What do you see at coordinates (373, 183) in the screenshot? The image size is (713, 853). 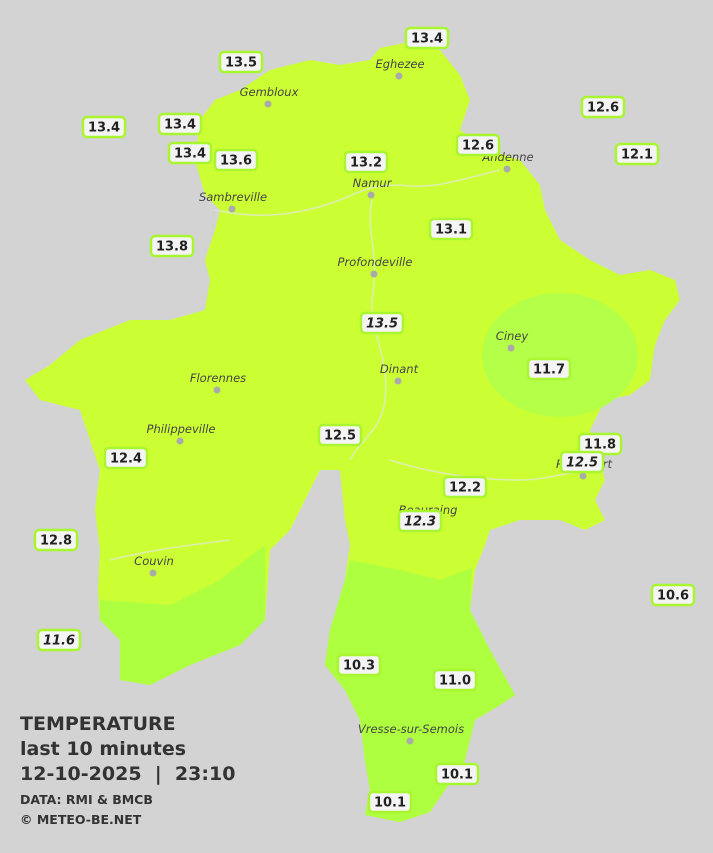 I see `city-label: Namur` at bounding box center [373, 183].